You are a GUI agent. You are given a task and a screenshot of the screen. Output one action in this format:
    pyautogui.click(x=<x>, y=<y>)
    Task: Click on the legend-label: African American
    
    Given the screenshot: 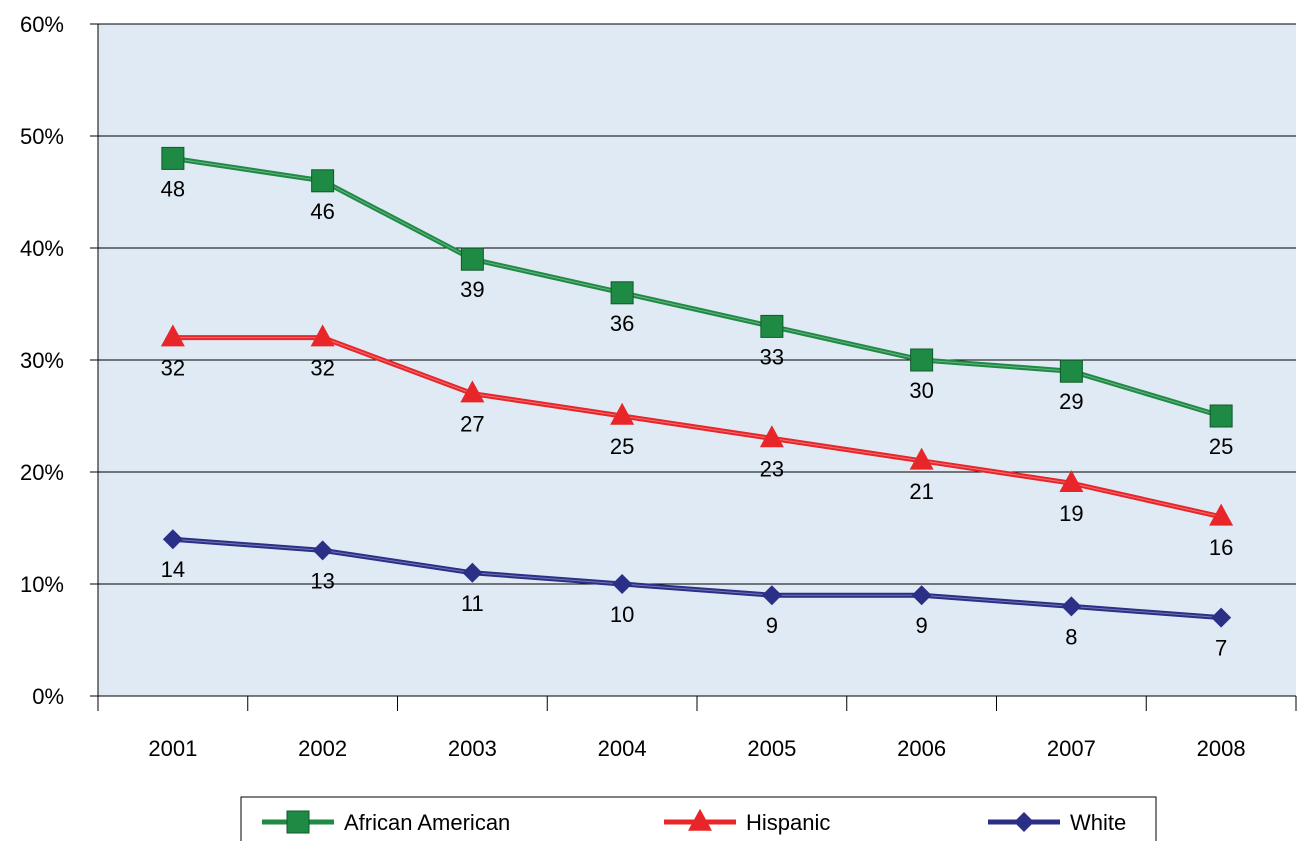 What is the action you would take?
    pyautogui.click(x=427, y=822)
    